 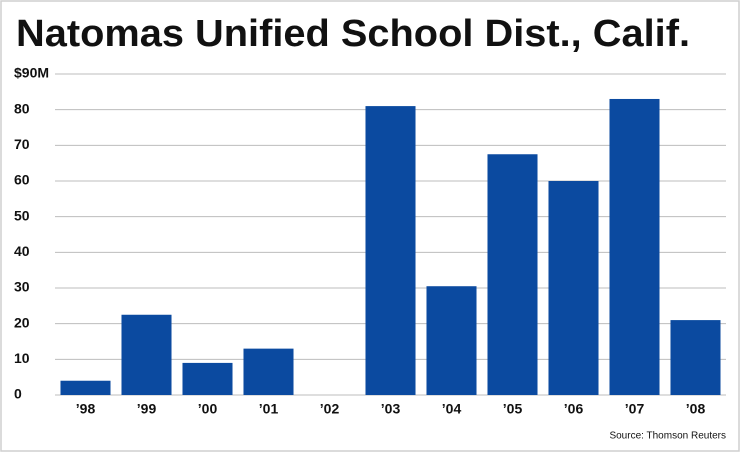 I want to click on y-tick-label: 30, so click(x=22, y=287).